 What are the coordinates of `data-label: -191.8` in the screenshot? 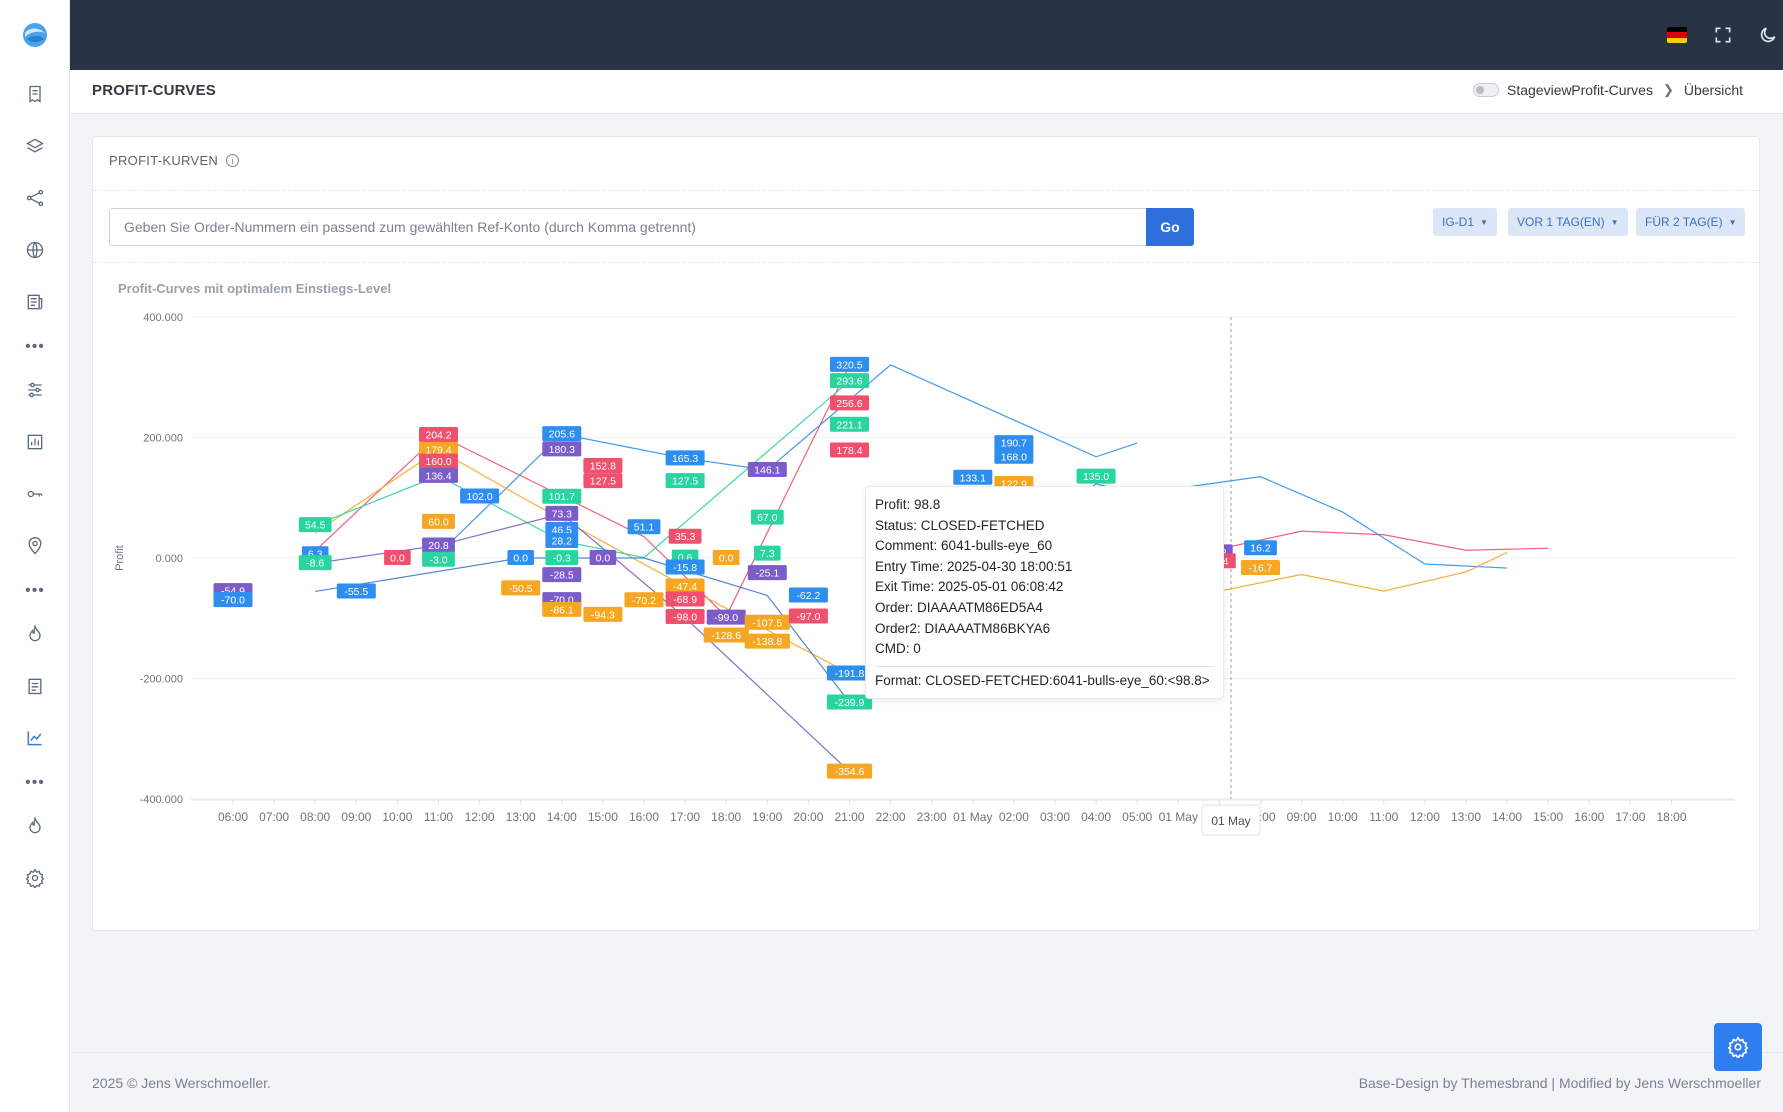 It's located at (850, 674).